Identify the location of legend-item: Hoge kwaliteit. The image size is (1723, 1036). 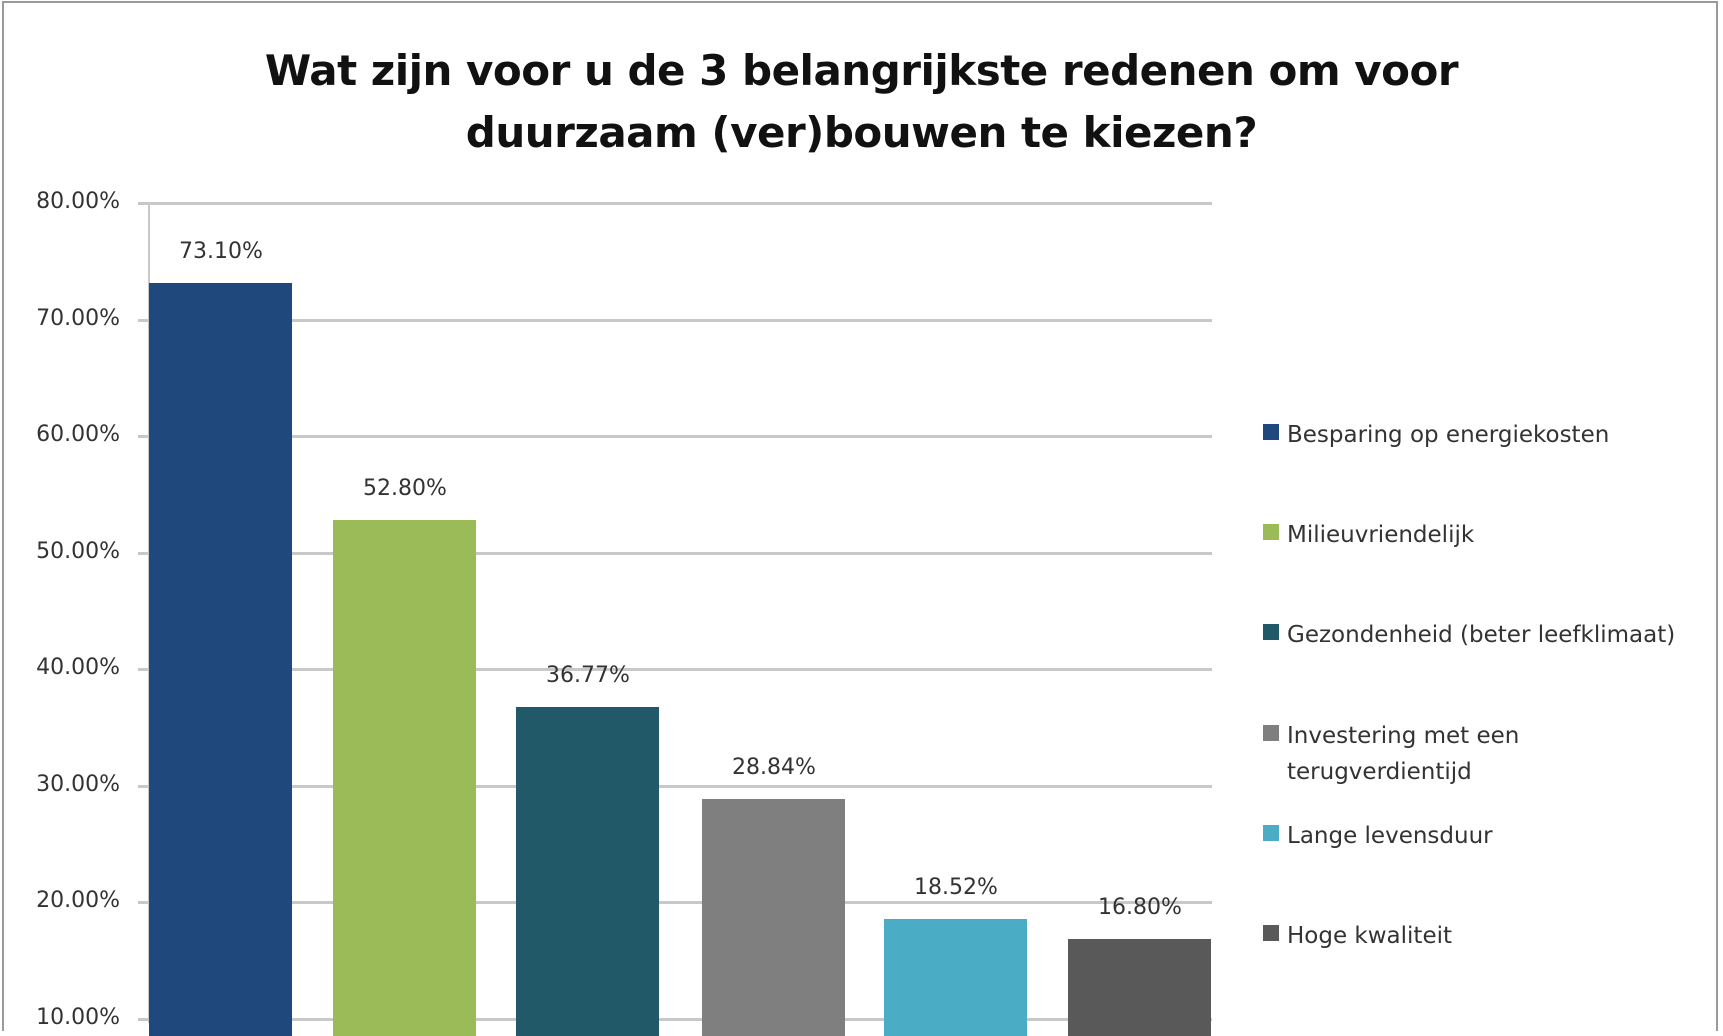
(1357, 936).